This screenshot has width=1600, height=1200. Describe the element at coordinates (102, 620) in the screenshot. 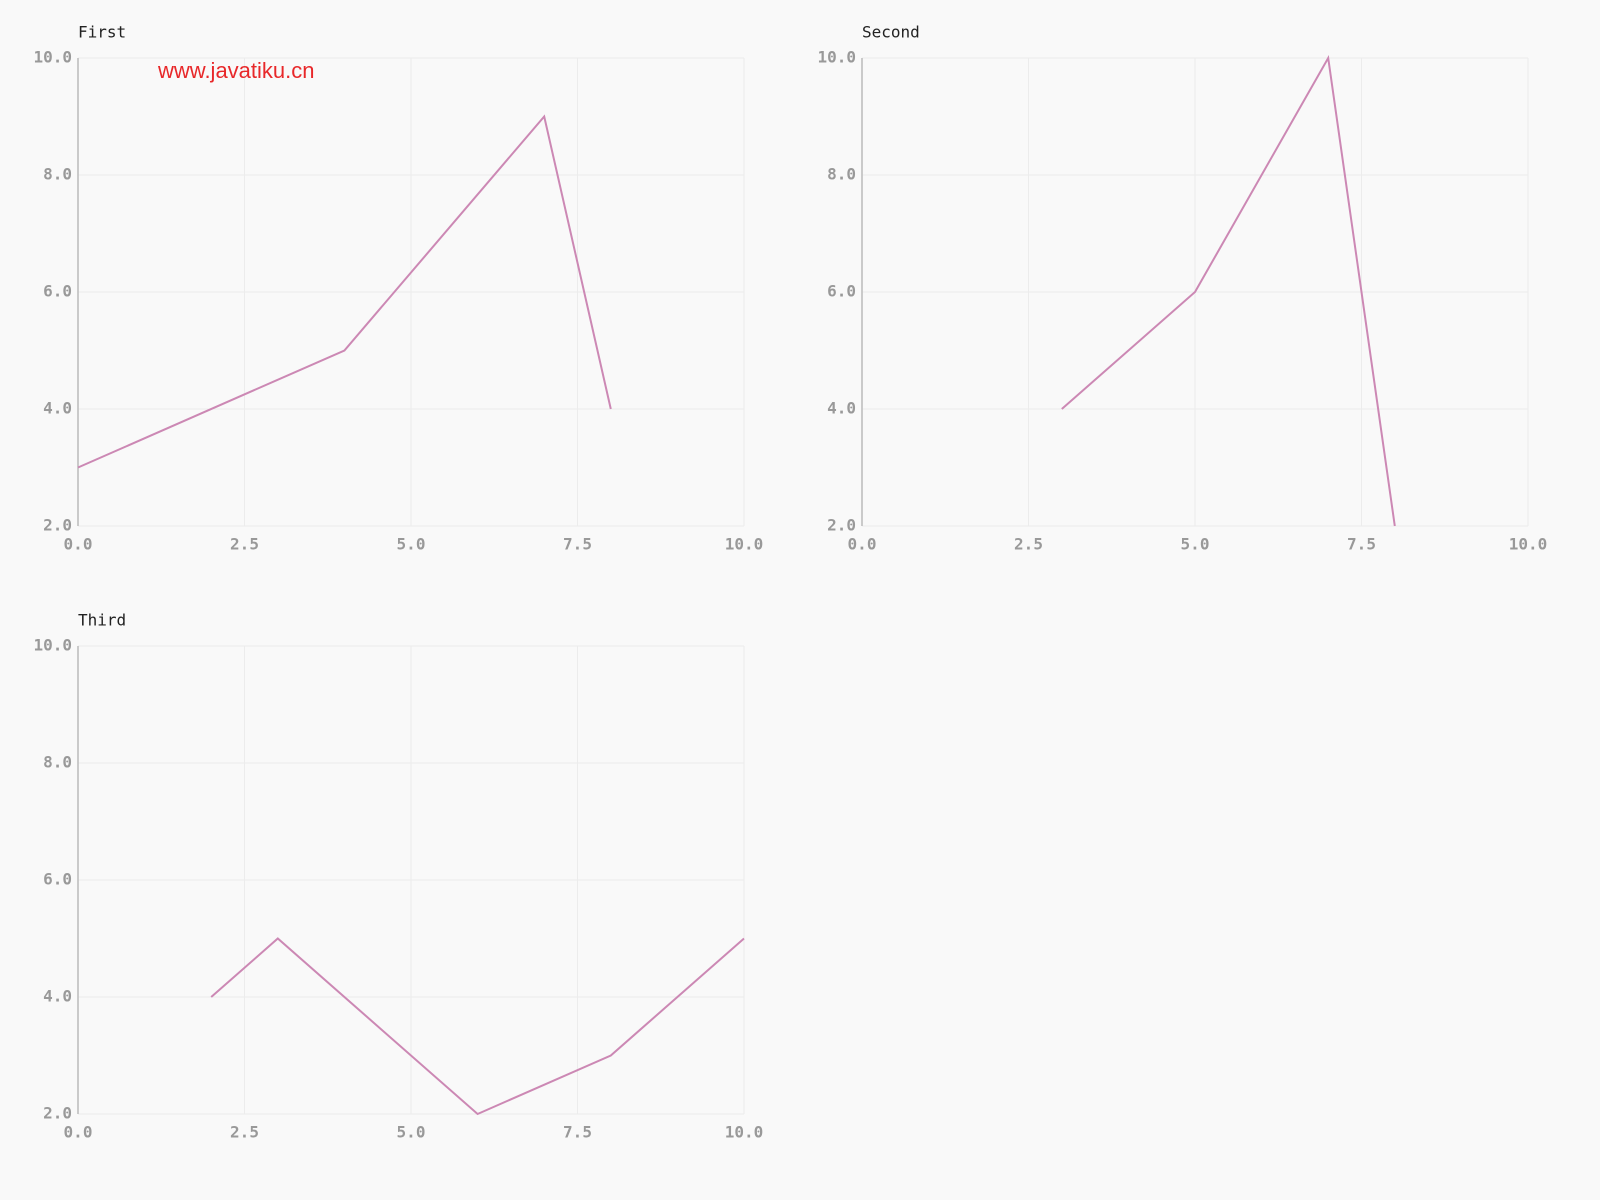

I see `chart-title: Third` at that location.